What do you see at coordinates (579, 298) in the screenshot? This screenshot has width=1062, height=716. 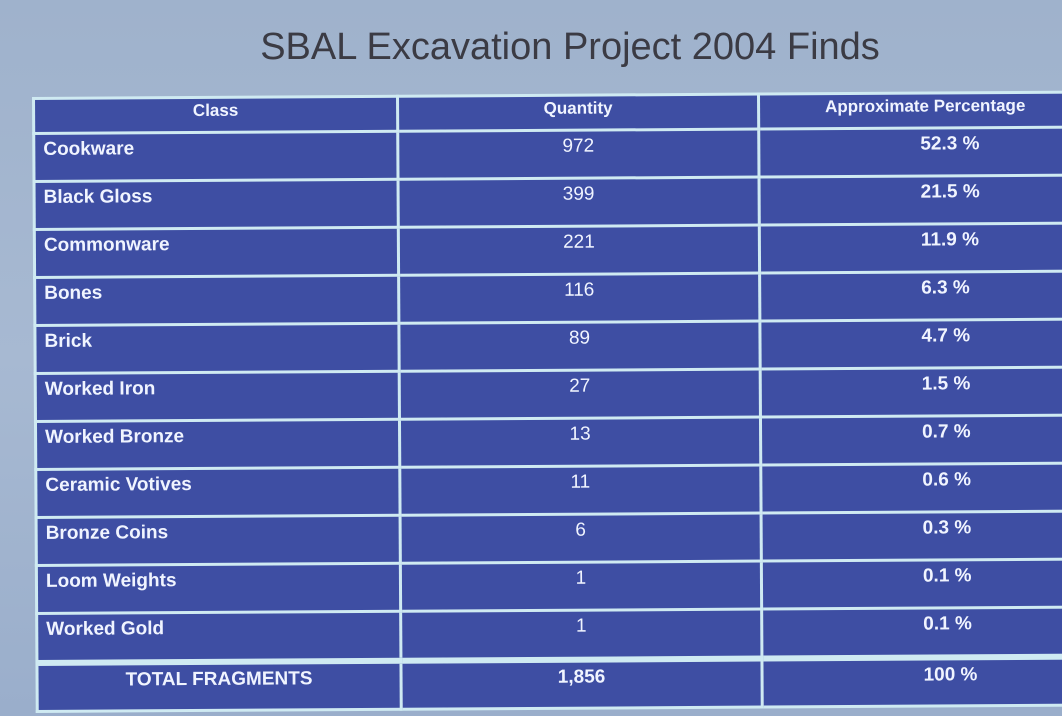 I see `quantity-cell: 116` at bounding box center [579, 298].